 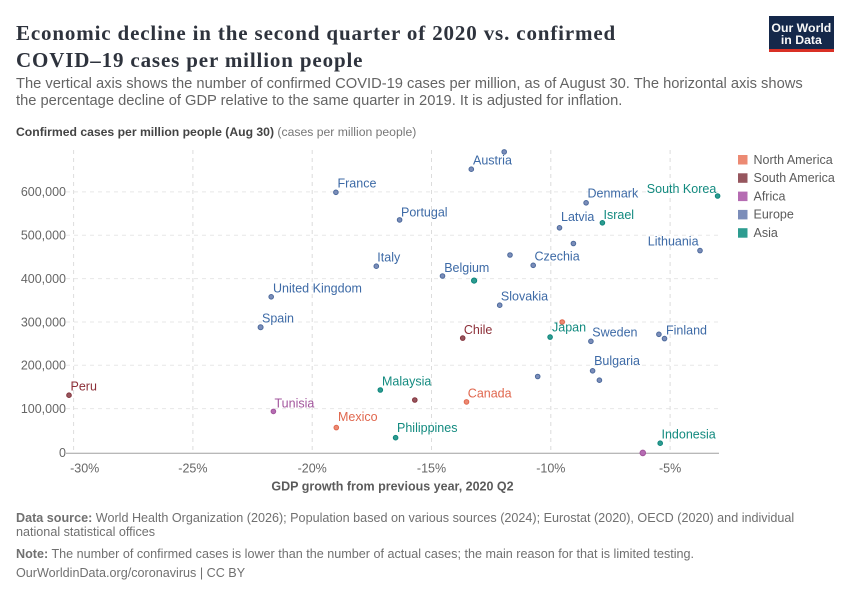 I want to click on svg-text: Lithuania, so click(x=673, y=242).